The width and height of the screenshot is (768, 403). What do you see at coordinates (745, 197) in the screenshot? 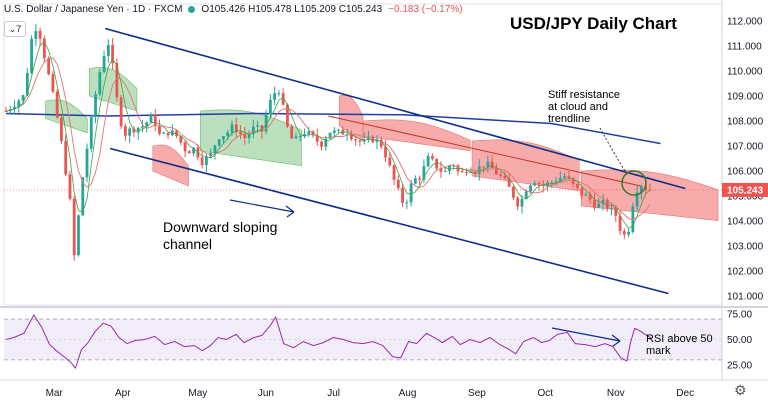
I see `y-tick-label: 105.000` at bounding box center [745, 197].